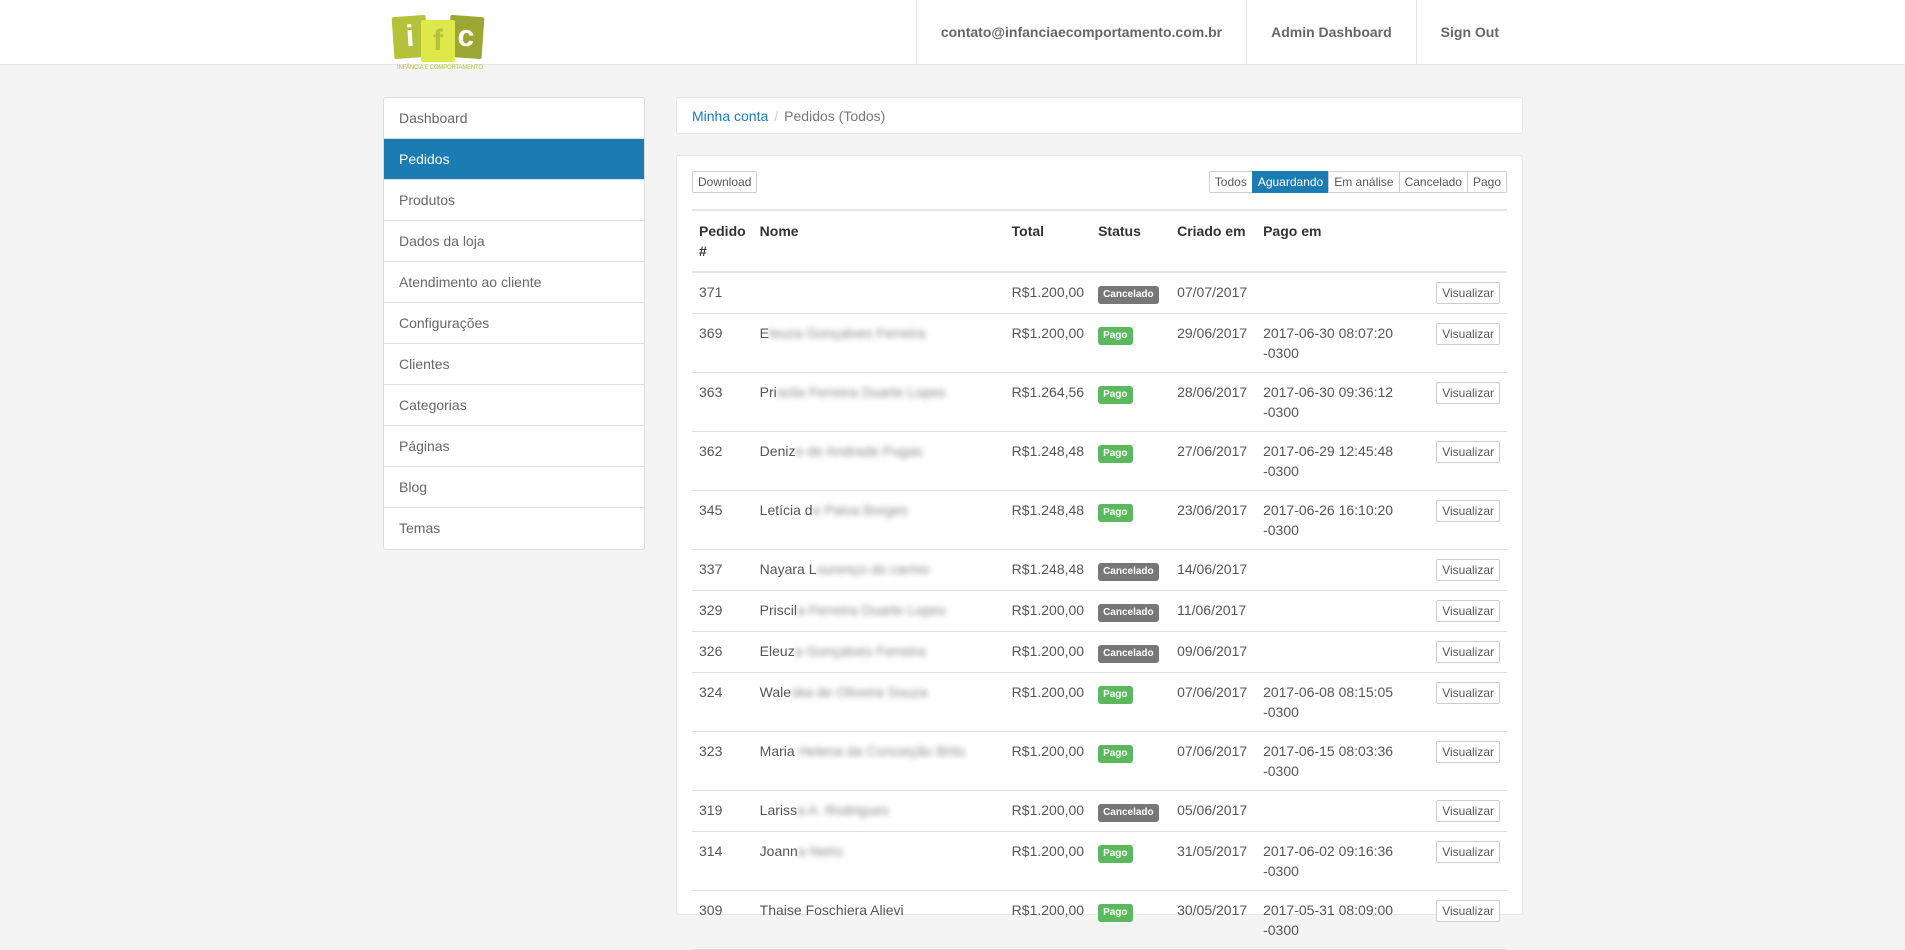 The height and width of the screenshot is (950, 1905). I want to click on ifc-logo: i f c INFÂNCIA E COMPORTAMENTO, so click(447, 45).